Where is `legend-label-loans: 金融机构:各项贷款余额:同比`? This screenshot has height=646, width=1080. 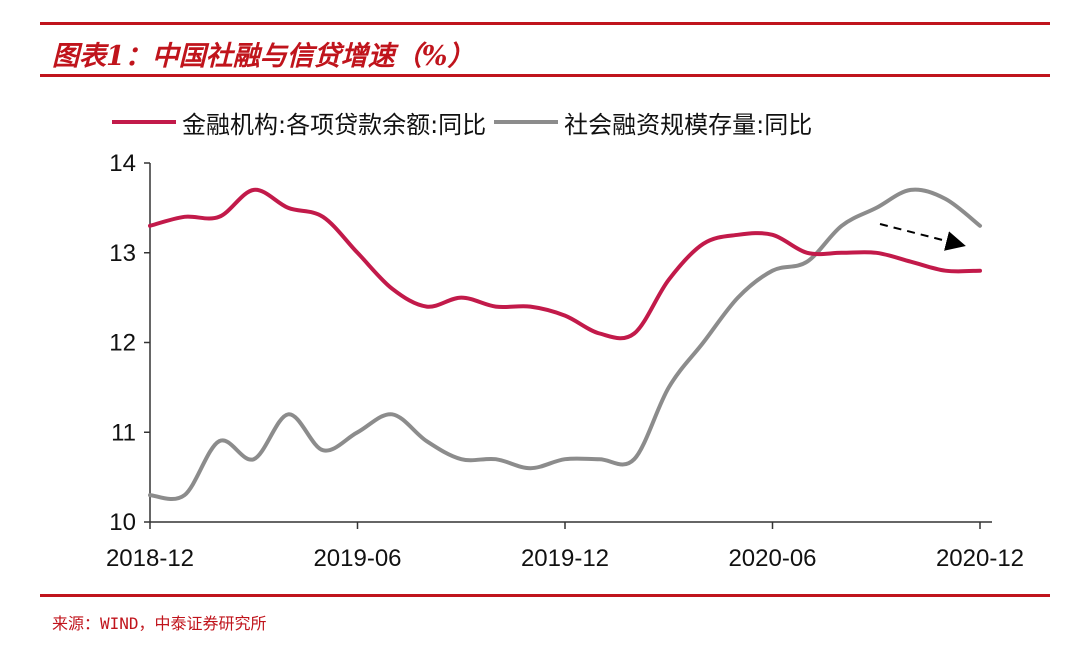
legend-label-loans: 金融机构:各项贷款余额:同比 is located at coordinates (334, 124).